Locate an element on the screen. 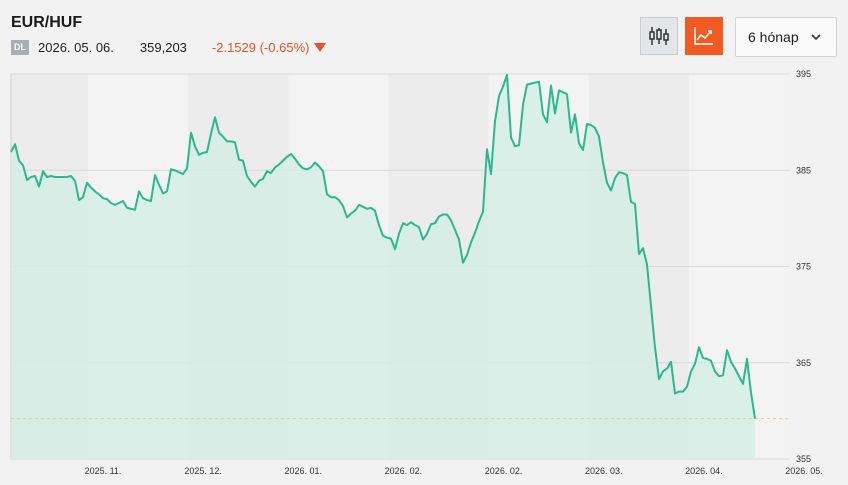 The height and width of the screenshot is (485, 848). y-tick-label: 395 is located at coordinates (803, 74).